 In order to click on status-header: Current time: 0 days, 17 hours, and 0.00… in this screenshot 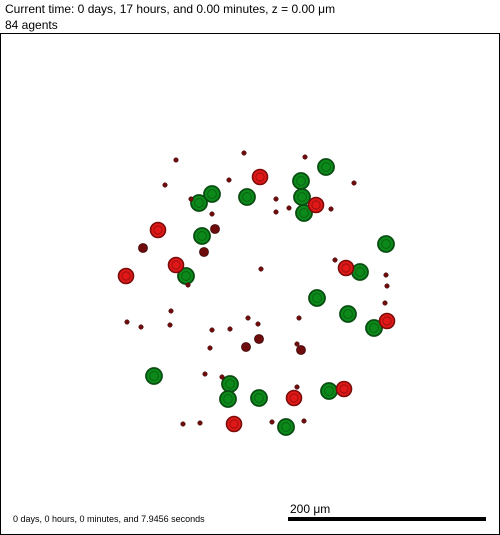, I will do `click(170, 17)`.